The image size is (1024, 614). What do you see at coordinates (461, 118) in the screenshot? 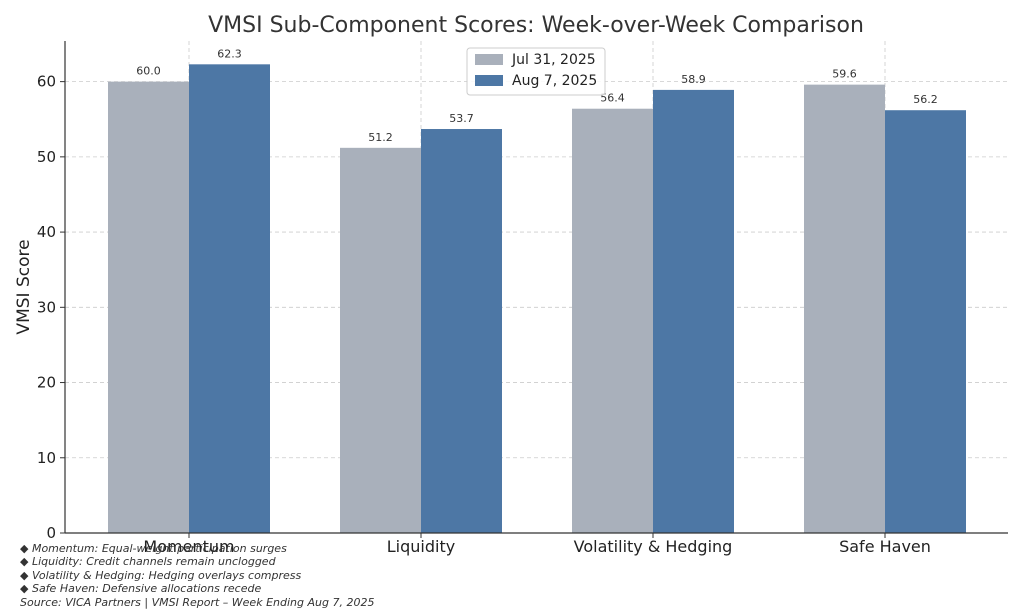
I see `data-label: 53.7` at bounding box center [461, 118].